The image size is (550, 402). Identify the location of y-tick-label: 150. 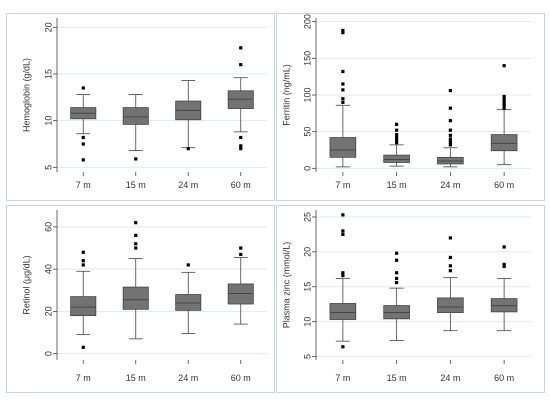
(307, 58).